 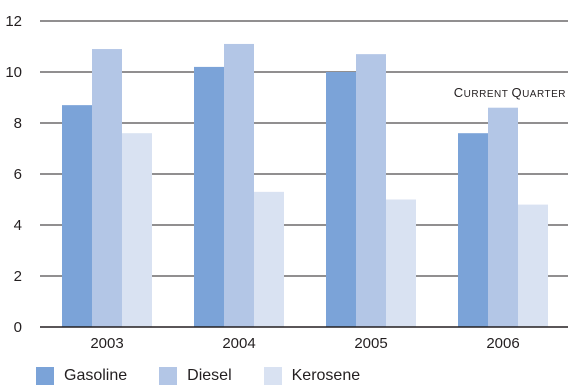 I want to click on bar-diesel-2006, so click(x=503, y=217).